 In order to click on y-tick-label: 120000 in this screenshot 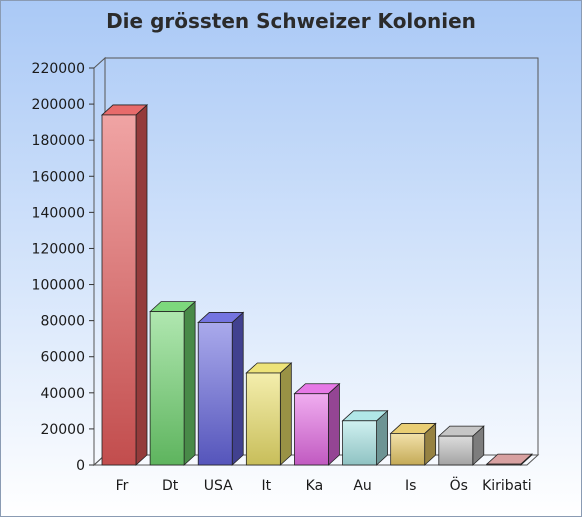, I will do `click(58, 249)`.